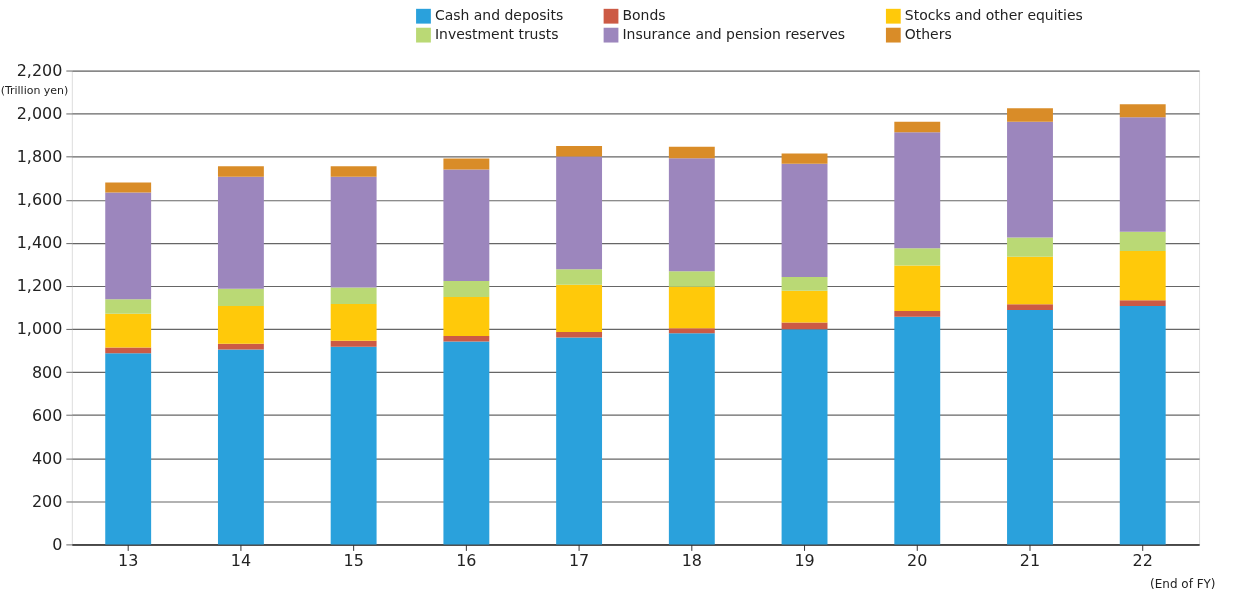  What do you see at coordinates (579, 560) in the screenshot?
I see `x-tick-label: 17` at bounding box center [579, 560].